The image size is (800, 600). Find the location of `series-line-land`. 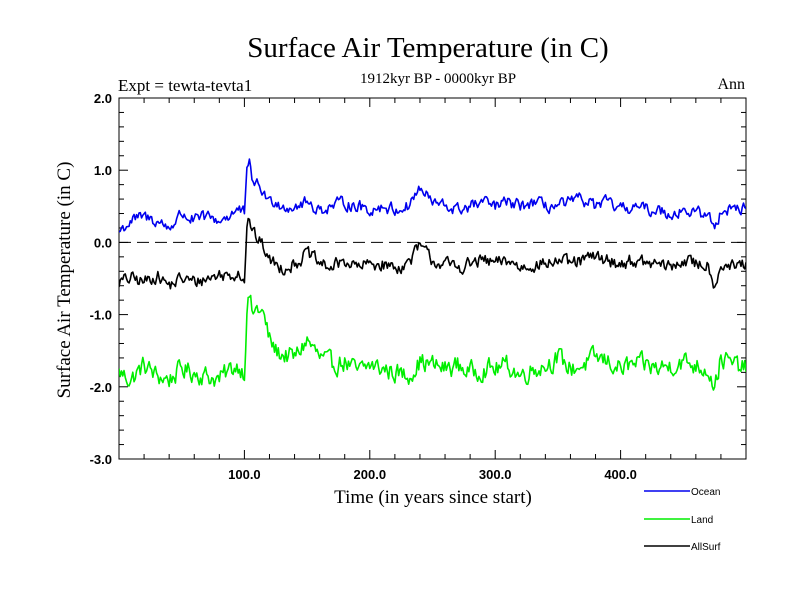

series-line-land is located at coordinates (432, 342).